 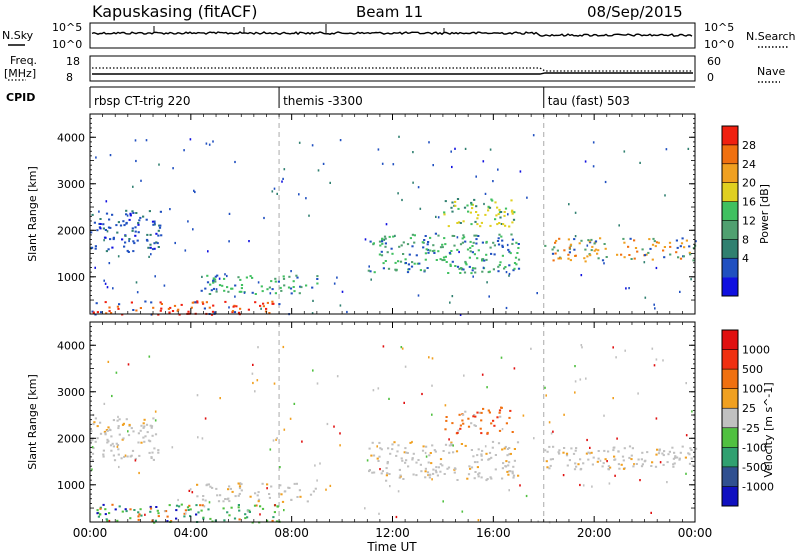 I want to click on x-axis-label: Time UT, so click(x=391, y=547).